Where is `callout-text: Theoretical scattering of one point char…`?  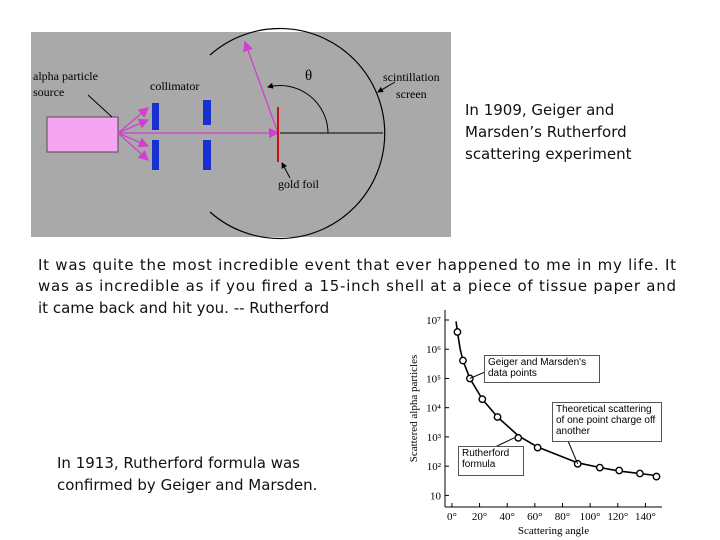
callout-text: Theoretical scattering of one point char… is located at coordinates (607, 422).